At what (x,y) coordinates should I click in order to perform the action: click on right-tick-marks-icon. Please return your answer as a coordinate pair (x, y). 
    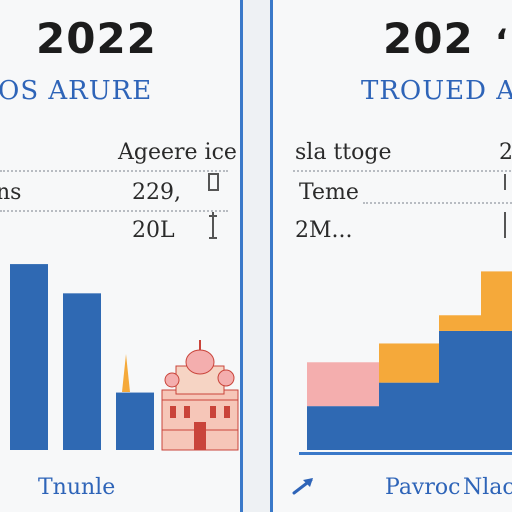
    Looking at the image, I should click on (505, 206).